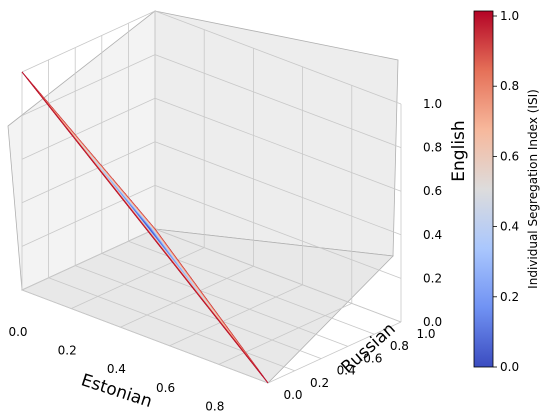 This screenshot has height=417, width=540. What do you see at coordinates (432, 104) in the screenshot?
I see `z-tick-label: 1.0` at bounding box center [432, 104].